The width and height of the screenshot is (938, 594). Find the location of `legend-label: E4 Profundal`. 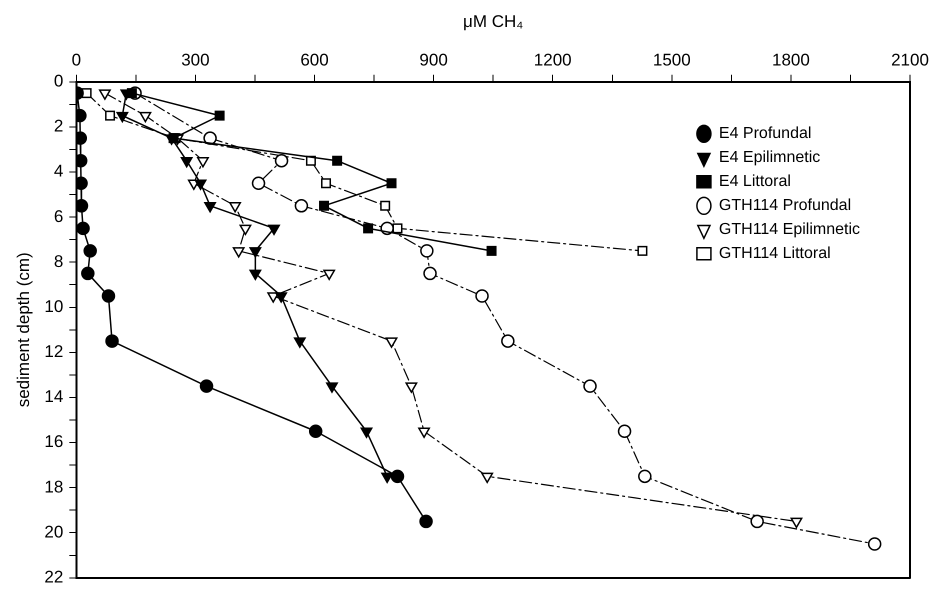

legend-label: E4 Profundal is located at coordinates (765, 133).